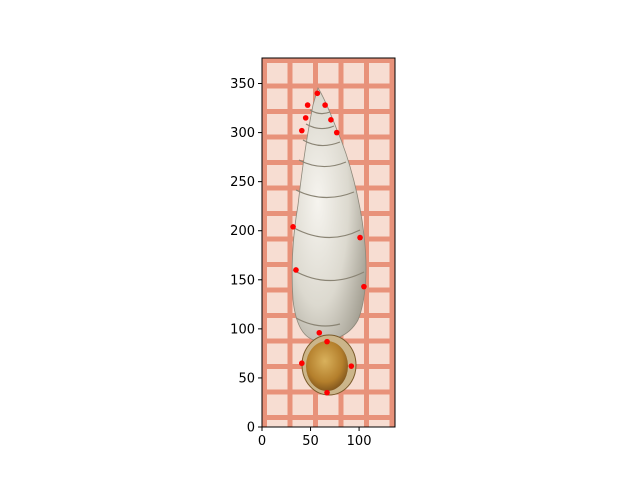 Image resolution: width=640 pixels, height=480 pixels. What do you see at coordinates (246, 256) in the screenshot?
I see `y-axis: 0 50 100 150 200 250 300 350` at bounding box center [246, 256].